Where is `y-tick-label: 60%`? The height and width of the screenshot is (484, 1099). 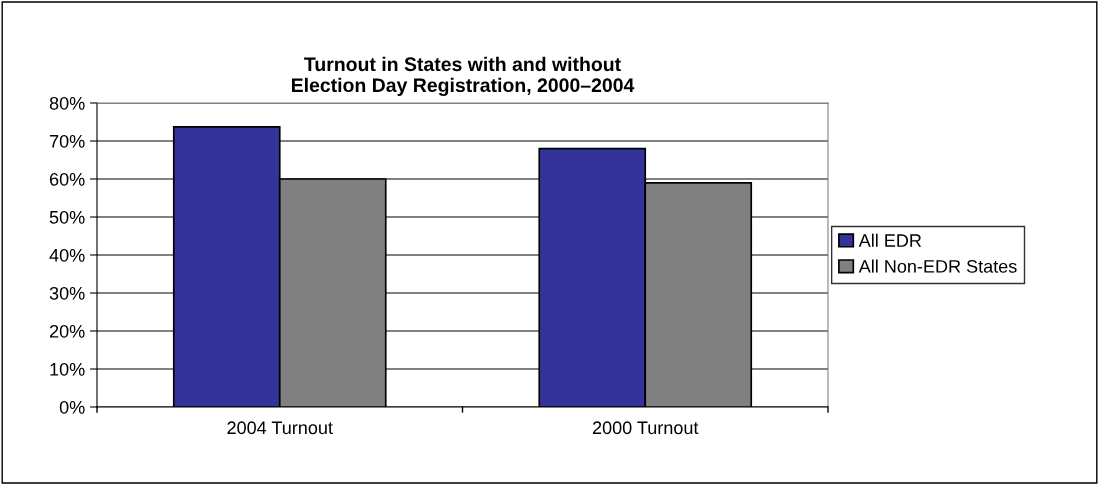 y-tick-label: 60% is located at coordinates (67, 179).